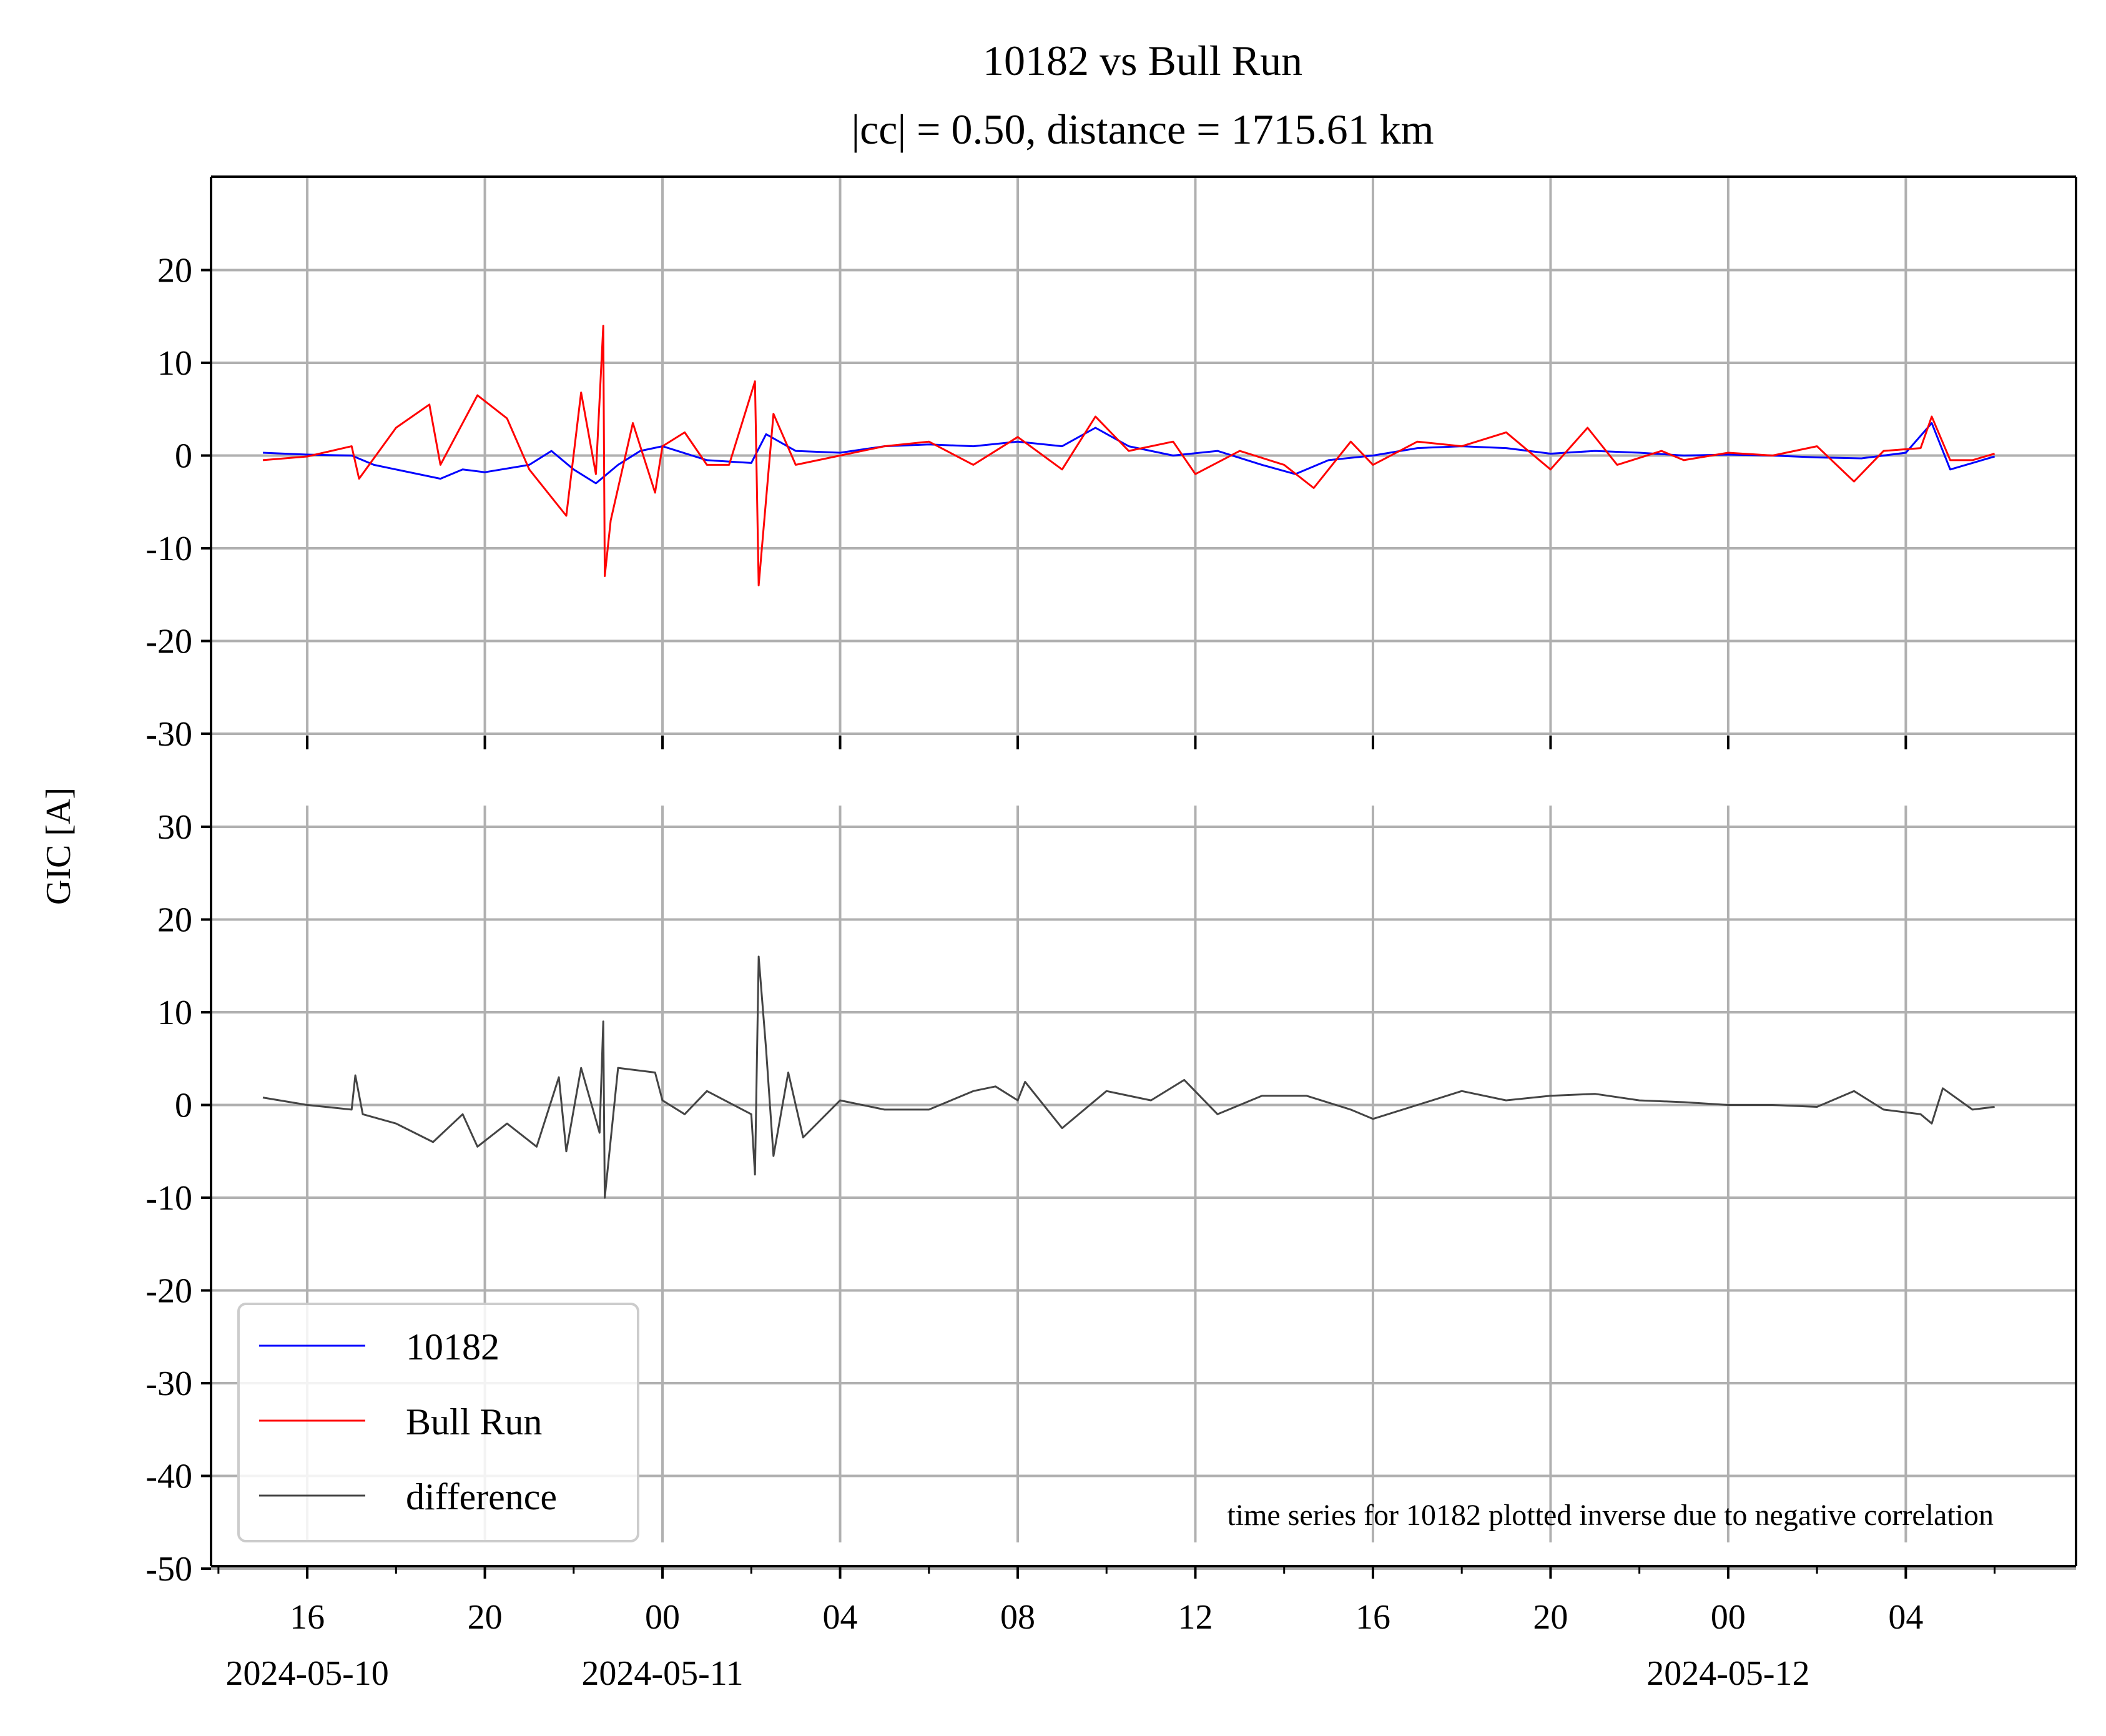  I want to click on y-tick-label-1-7: 20, so click(174, 920).